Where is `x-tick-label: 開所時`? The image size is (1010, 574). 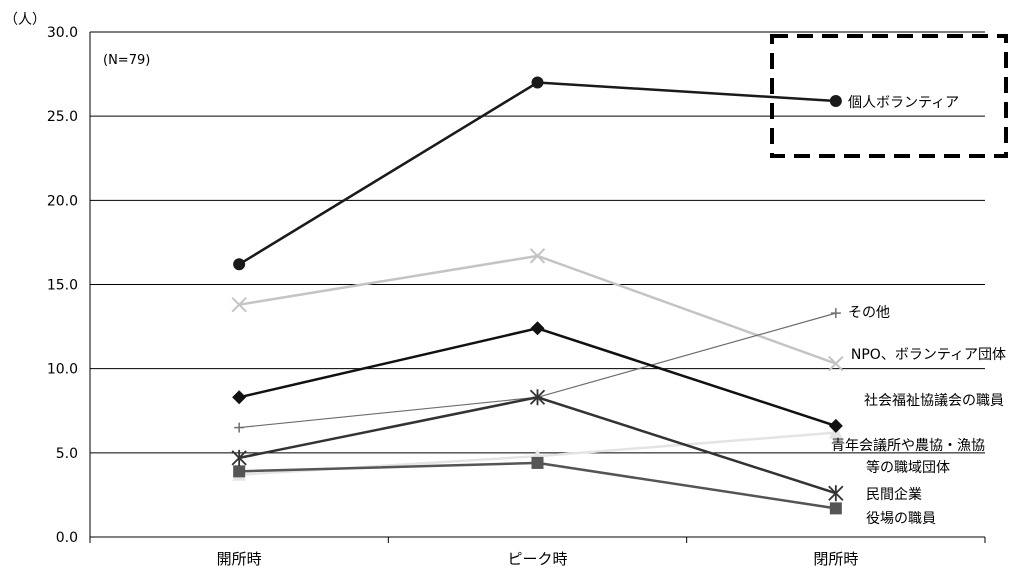 x-tick-label: 開所時 is located at coordinates (239, 559).